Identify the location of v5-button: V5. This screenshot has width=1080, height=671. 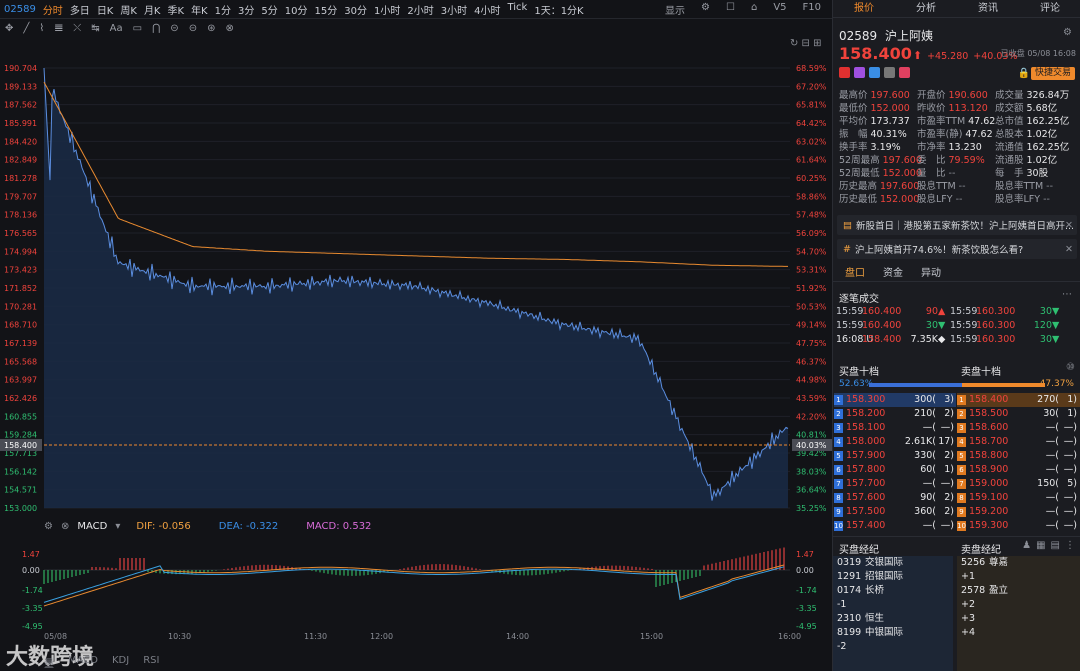
(780, 7).